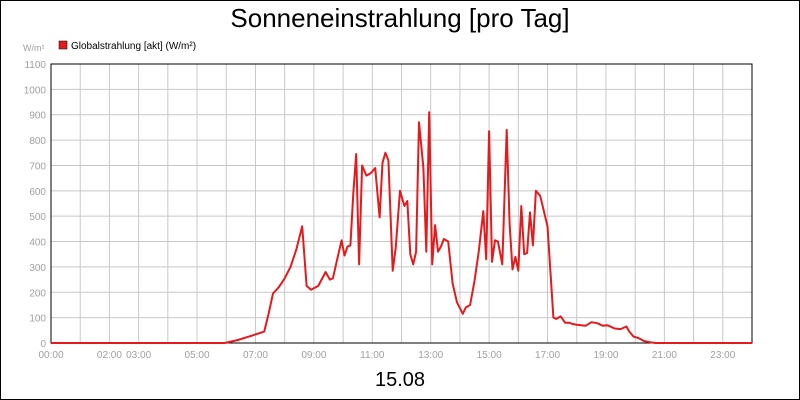 Image resolution: width=800 pixels, height=400 pixels. What do you see at coordinates (37, 141) in the screenshot?
I see `y-tick-label: 800` at bounding box center [37, 141].